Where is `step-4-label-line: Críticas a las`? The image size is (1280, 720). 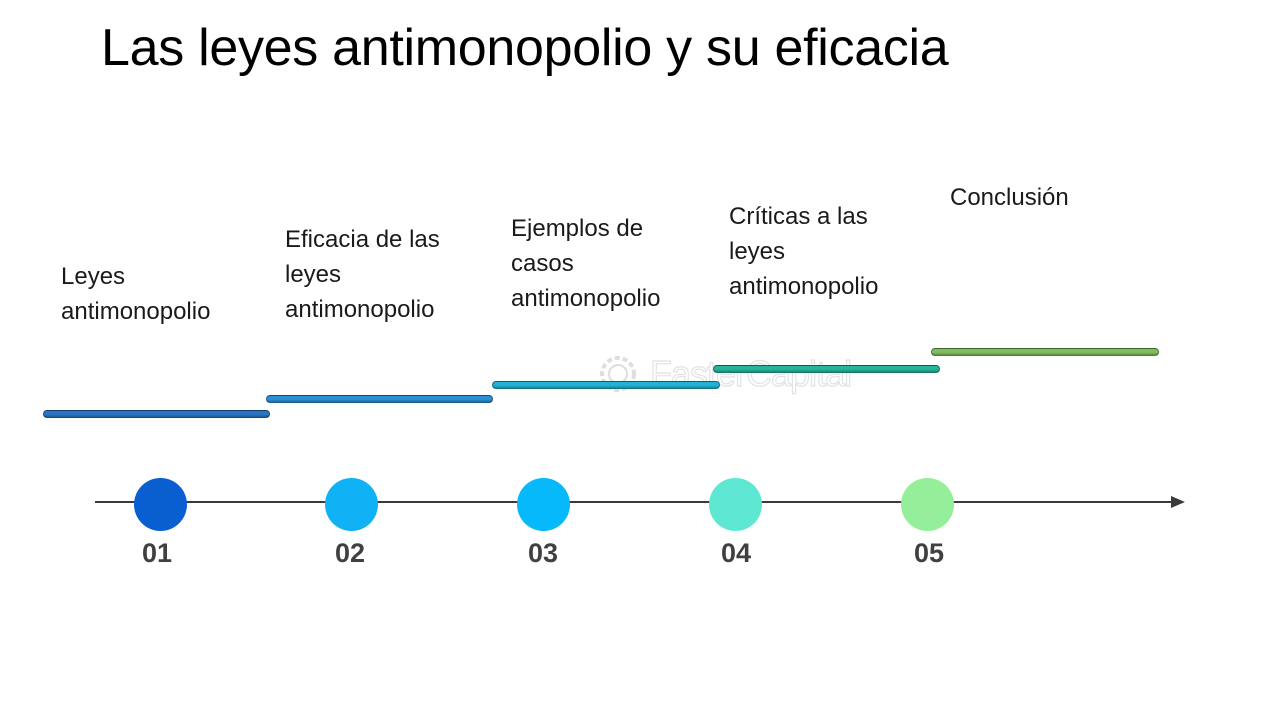
step-4-label-line: Críticas a las is located at coordinates (798, 216).